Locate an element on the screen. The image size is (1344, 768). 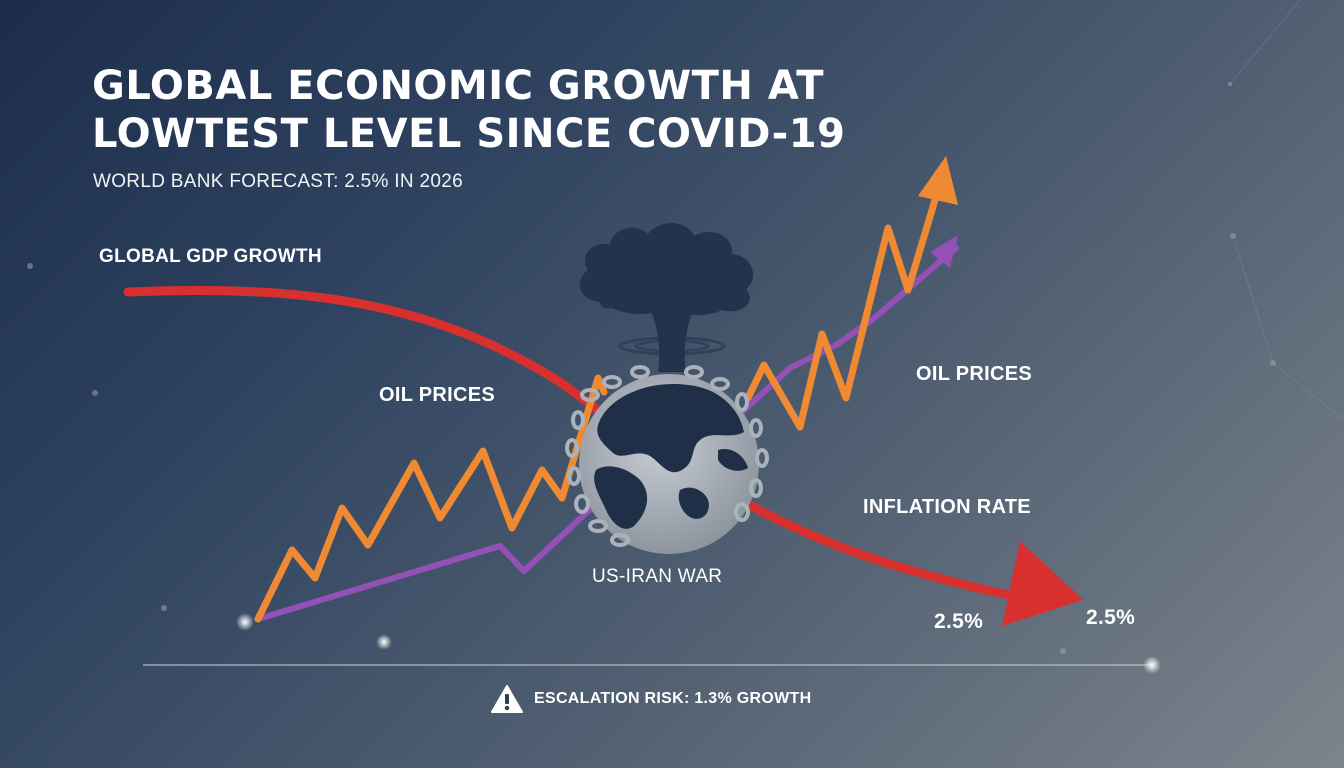
growth-value-label-a: 2.5% is located at coordinates (959, 621).